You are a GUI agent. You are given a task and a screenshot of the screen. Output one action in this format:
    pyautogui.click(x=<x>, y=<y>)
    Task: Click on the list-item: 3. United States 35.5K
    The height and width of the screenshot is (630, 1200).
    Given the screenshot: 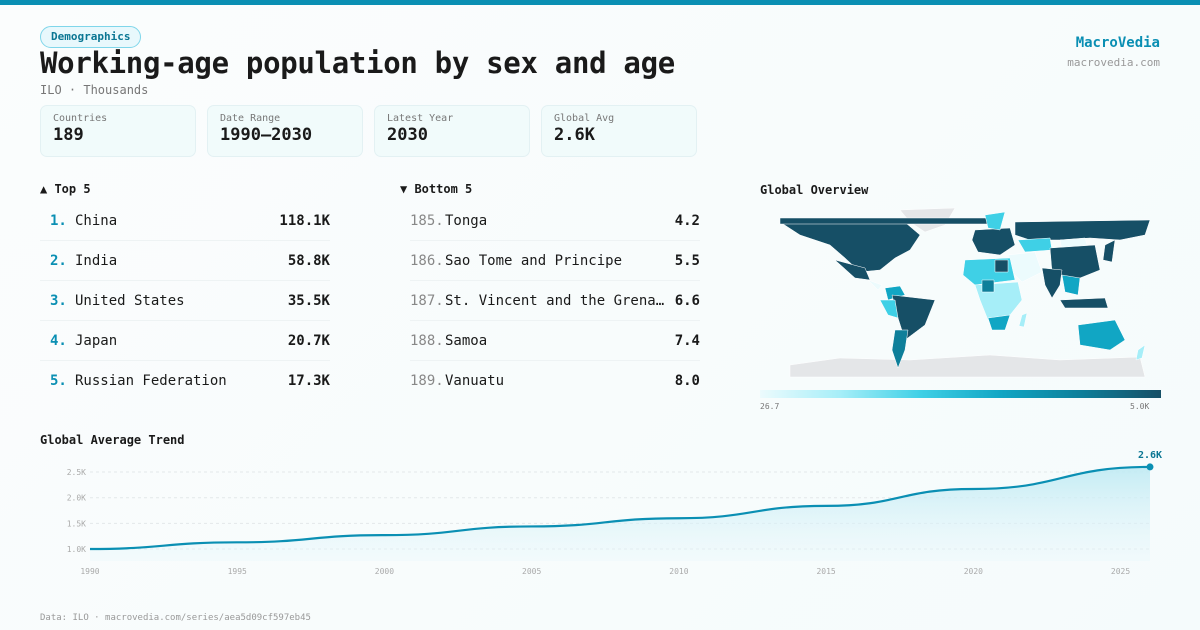 What is the action you would take?
    pyautogui.click(x=185, y=301)
    